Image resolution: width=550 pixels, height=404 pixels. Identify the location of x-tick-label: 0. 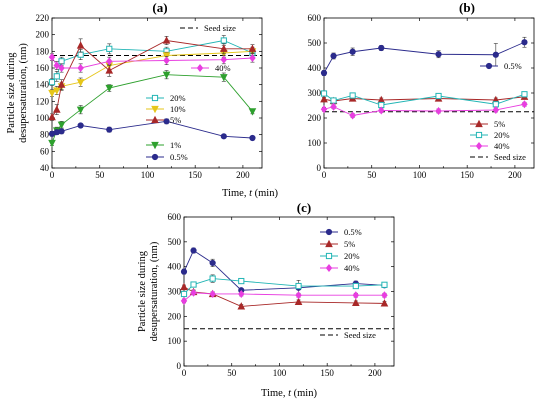
(324, 175).